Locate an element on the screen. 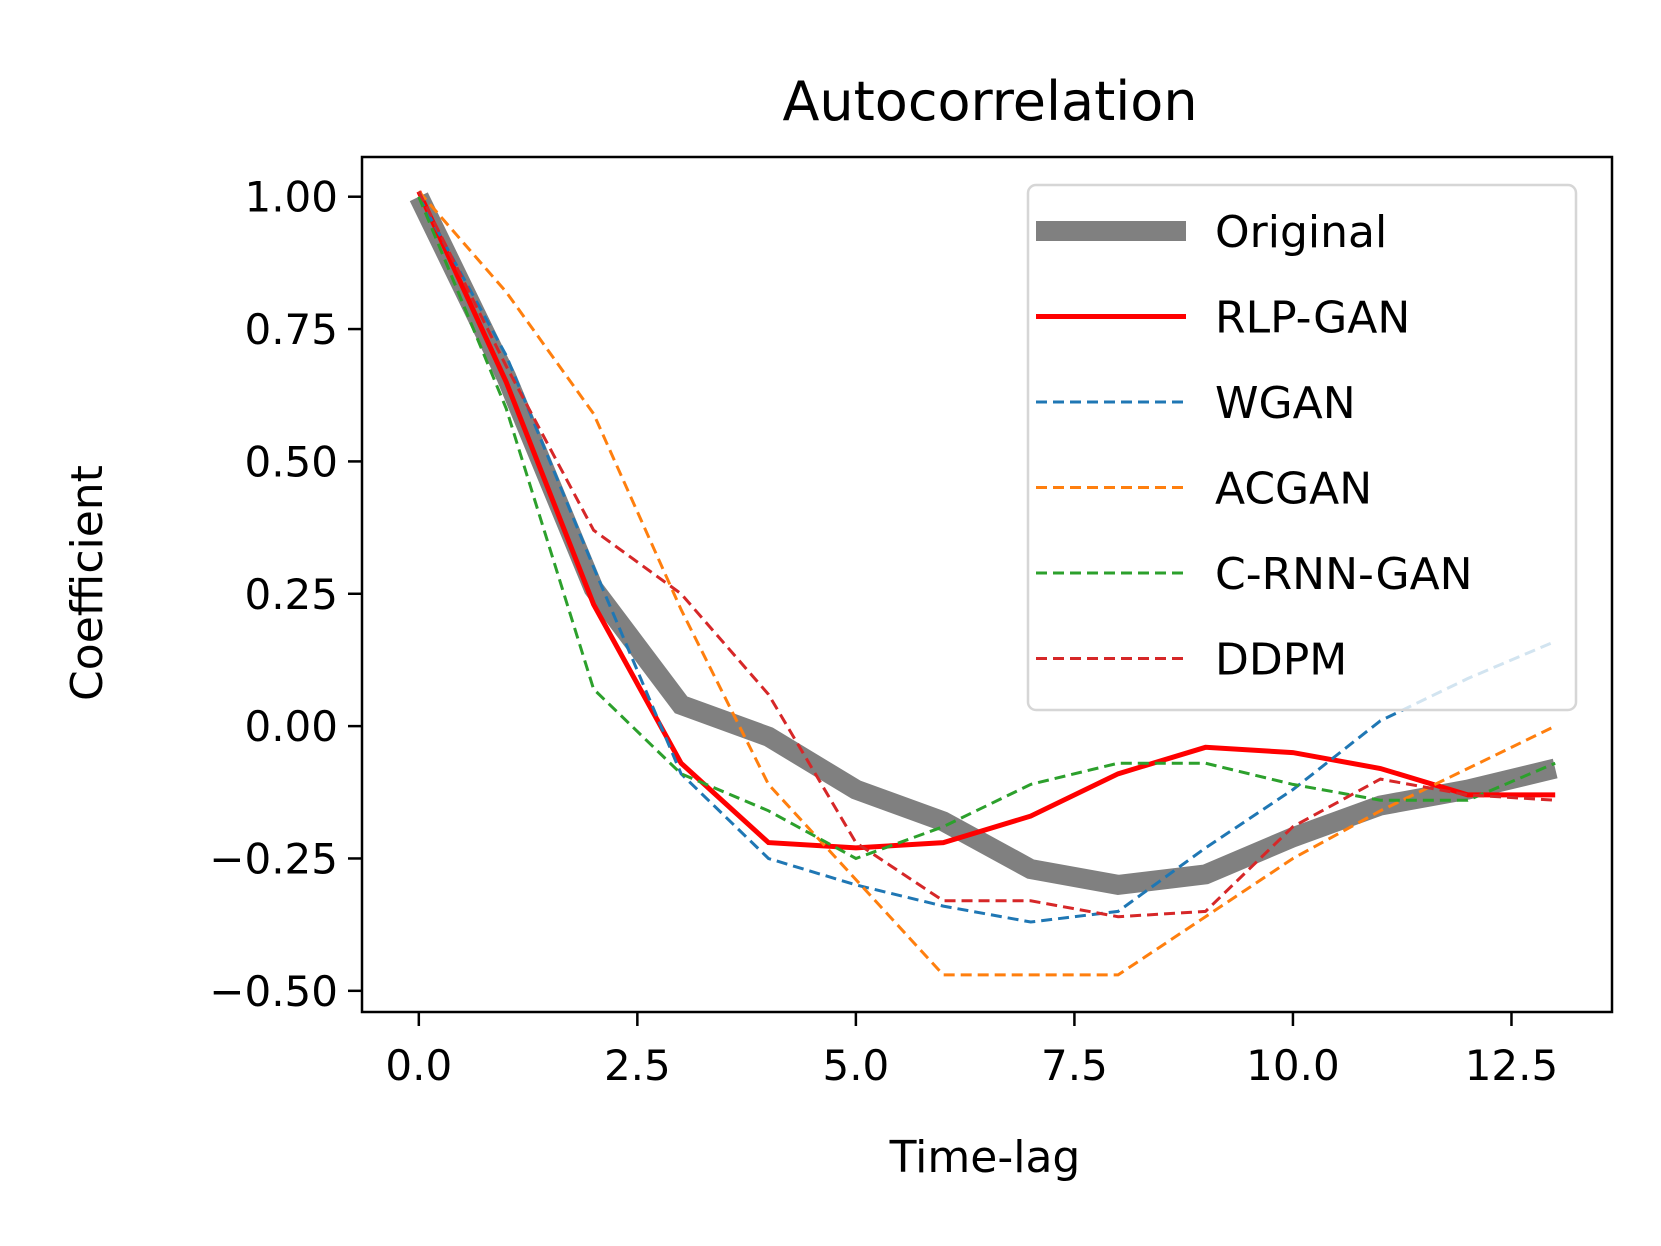 The height and width of the screenshot is (1246, 1661). legend-label-c-rnn-gan: C-RNN-GAN is located at coordinates (1344, 574).